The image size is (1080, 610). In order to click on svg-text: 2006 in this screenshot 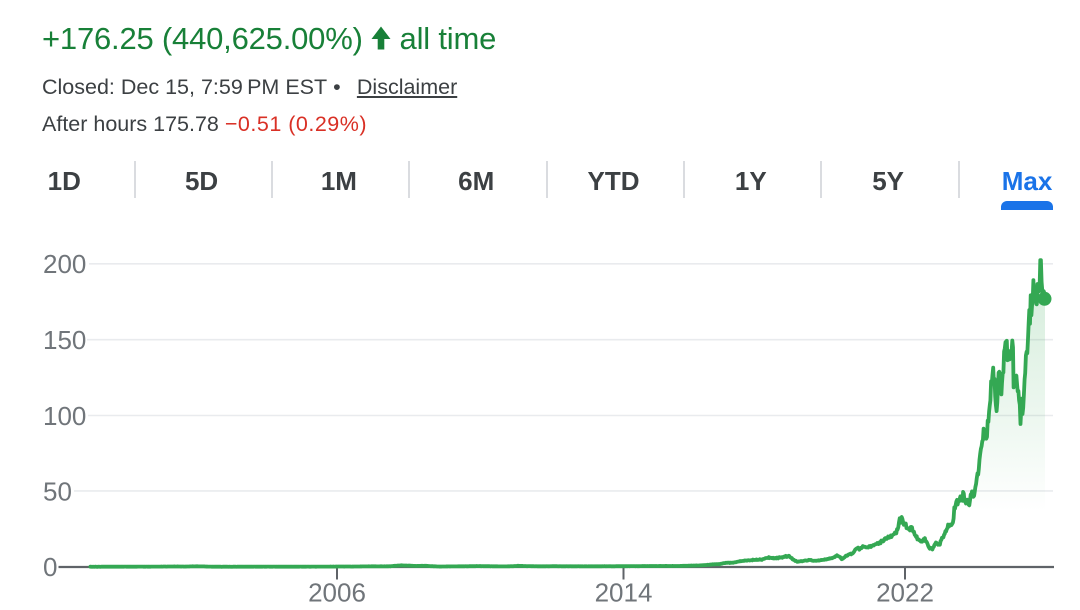, I will do `click(337, 593)`.